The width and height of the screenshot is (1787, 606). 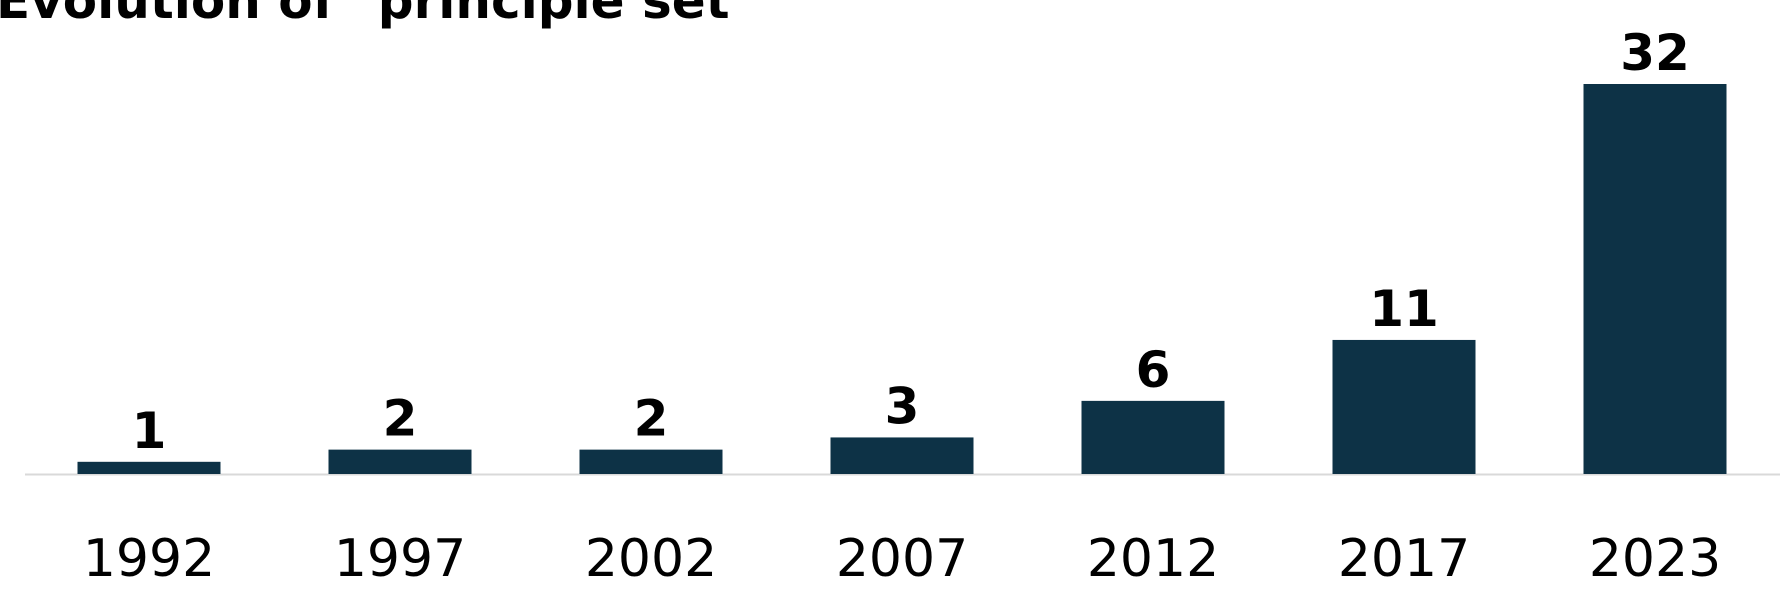 I want to click on value-label: 1, so click(x=149, y=431).